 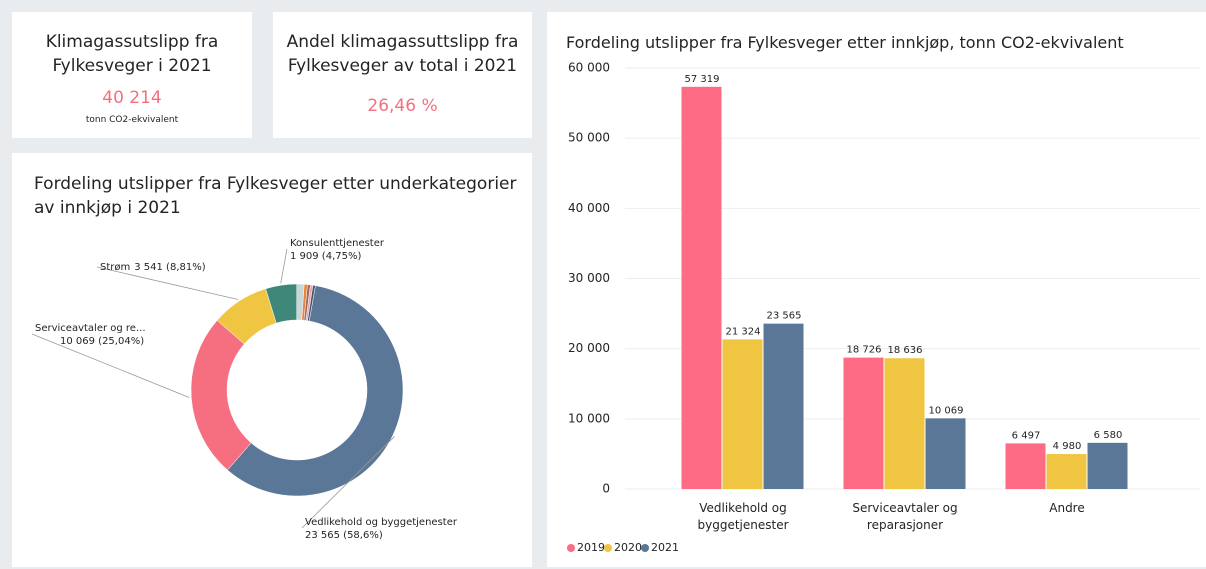 I want to click on bar-value-label: 18 636, so click(x=905, y=350).